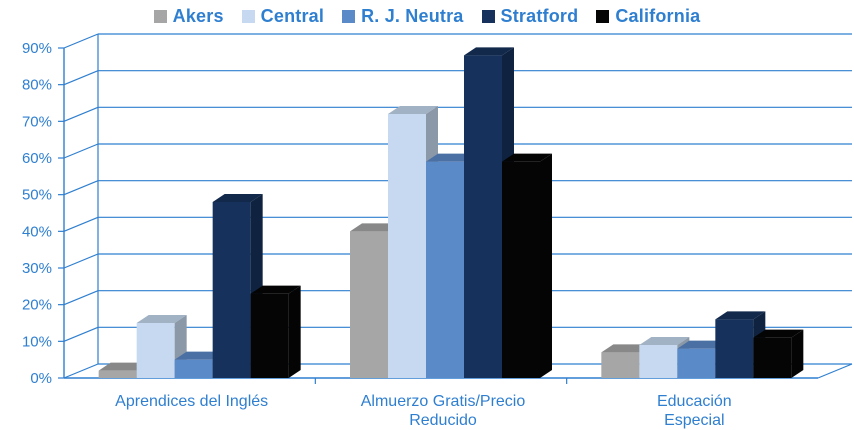 Image resolution: width=854 pixels, height=430 pixels. I want to click on legend-item: R. J. Neutra, so click(402, 16).